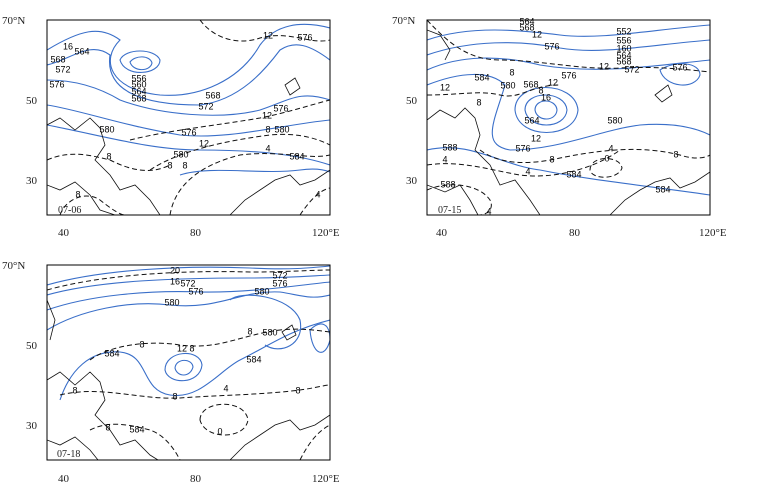 The height and width of the screenshot is (498, 769). Describe the element at coordinates (69, 210) in the screenshot. I see `panel-date: 07-06` at that location.